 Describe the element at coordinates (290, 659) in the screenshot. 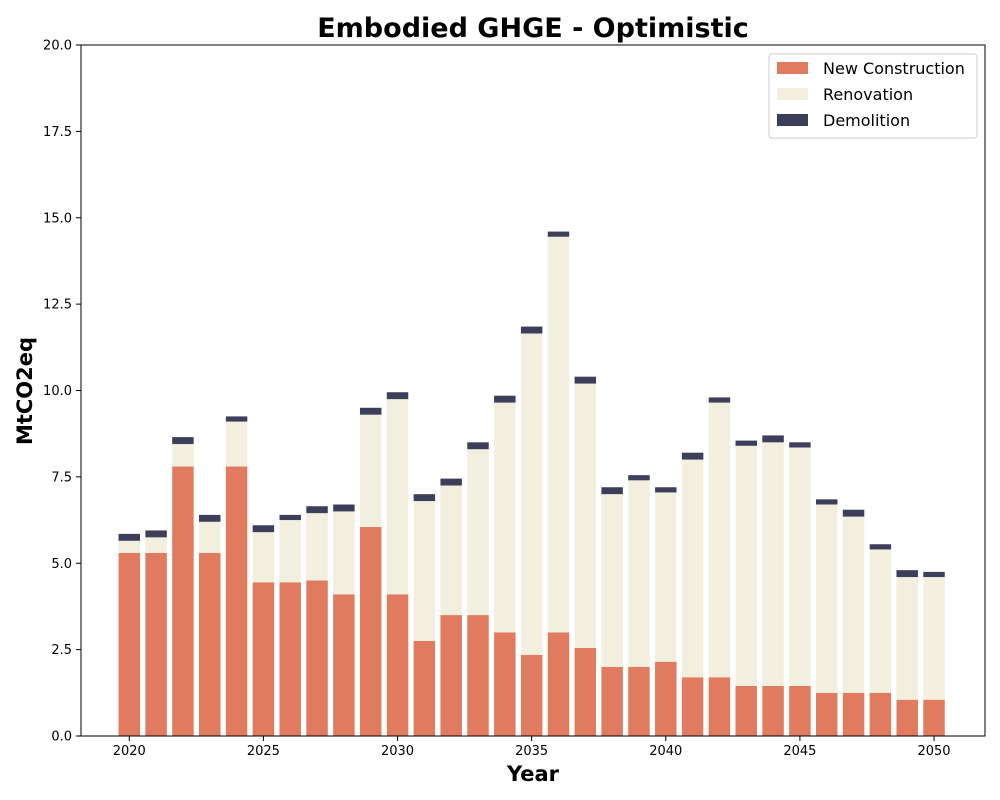

I see `bar-new-construction-2026` at that location.